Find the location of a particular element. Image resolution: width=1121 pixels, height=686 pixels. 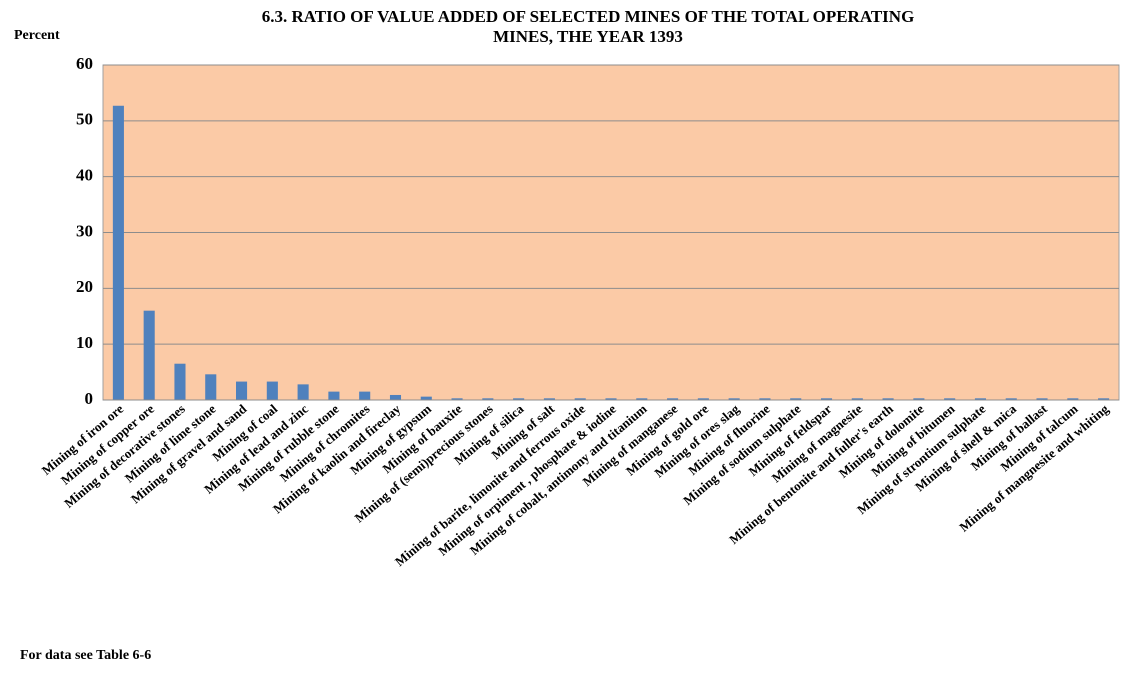

y-tick-label: 50 is located at coordinates (84, 119).